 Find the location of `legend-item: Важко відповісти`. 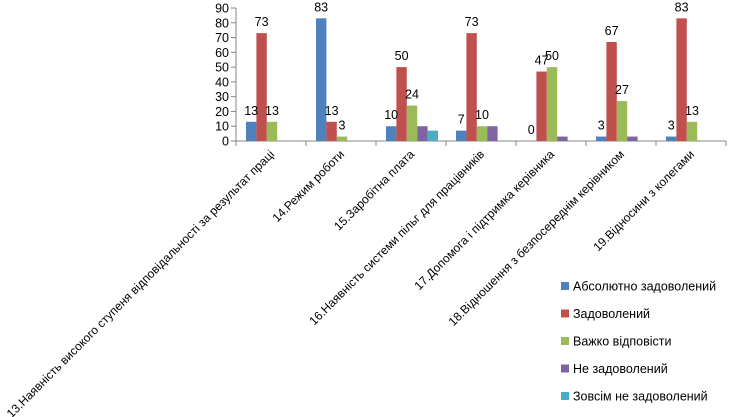

legend-item: Важко відповісти is located at coordinates (616, 342).